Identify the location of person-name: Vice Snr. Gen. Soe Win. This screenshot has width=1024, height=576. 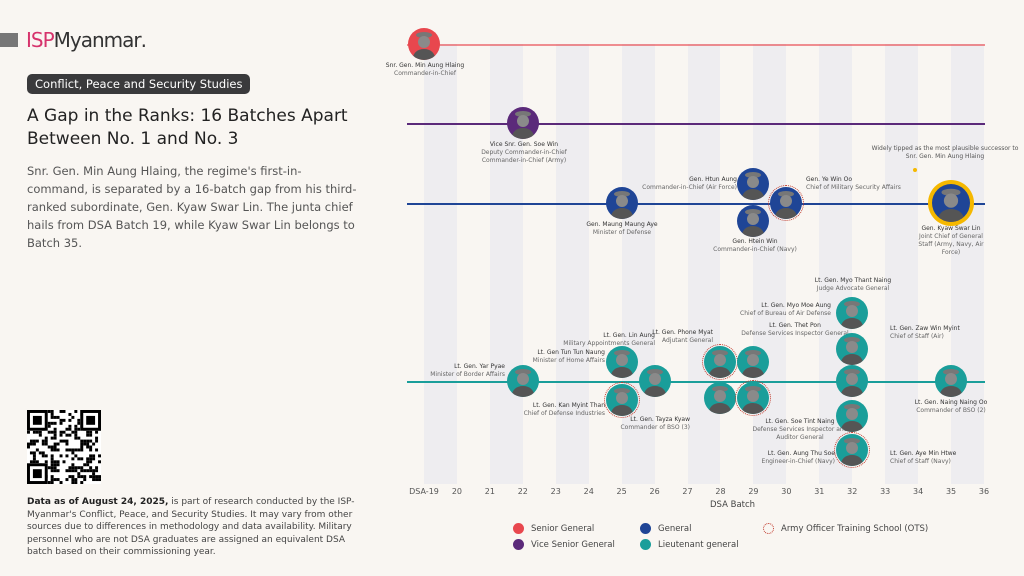
(524, 144).